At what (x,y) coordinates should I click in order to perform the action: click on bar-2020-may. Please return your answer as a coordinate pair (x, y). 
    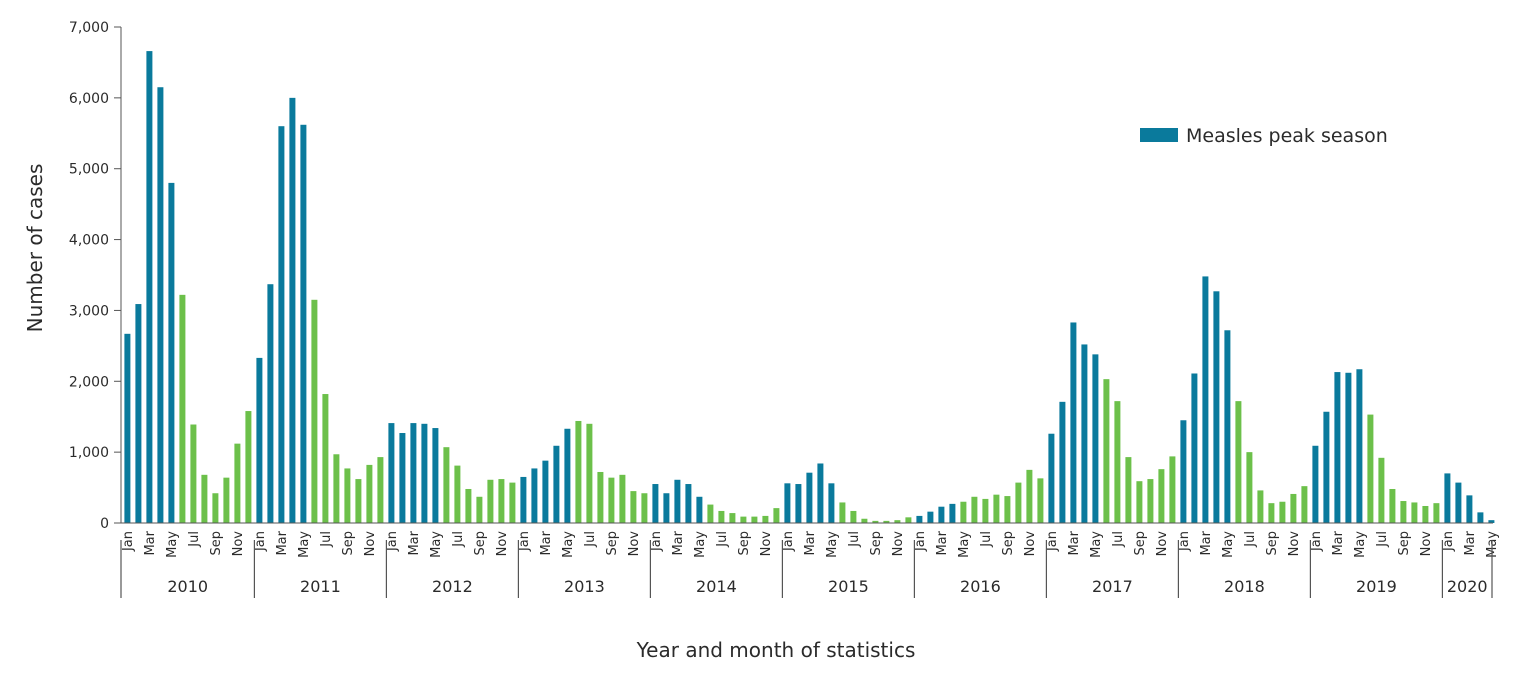
    Looking at the image, I should click on (1491, 521).